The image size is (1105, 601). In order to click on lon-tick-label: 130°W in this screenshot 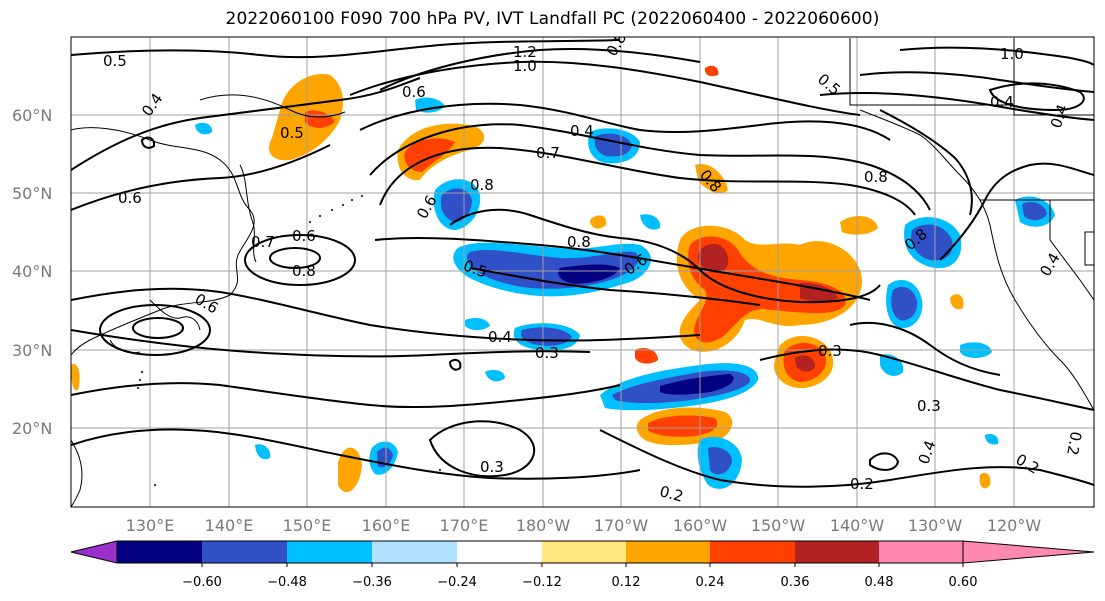, I will do `click(935, 525)`.